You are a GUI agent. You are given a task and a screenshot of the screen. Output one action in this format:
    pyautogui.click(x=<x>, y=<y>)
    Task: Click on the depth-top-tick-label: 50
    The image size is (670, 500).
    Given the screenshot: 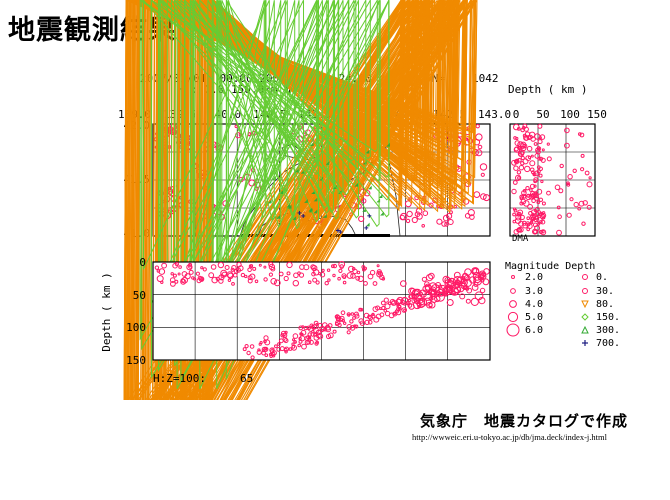 What is the action you would take?
    pyautogui.click(x=542, y=114)
    